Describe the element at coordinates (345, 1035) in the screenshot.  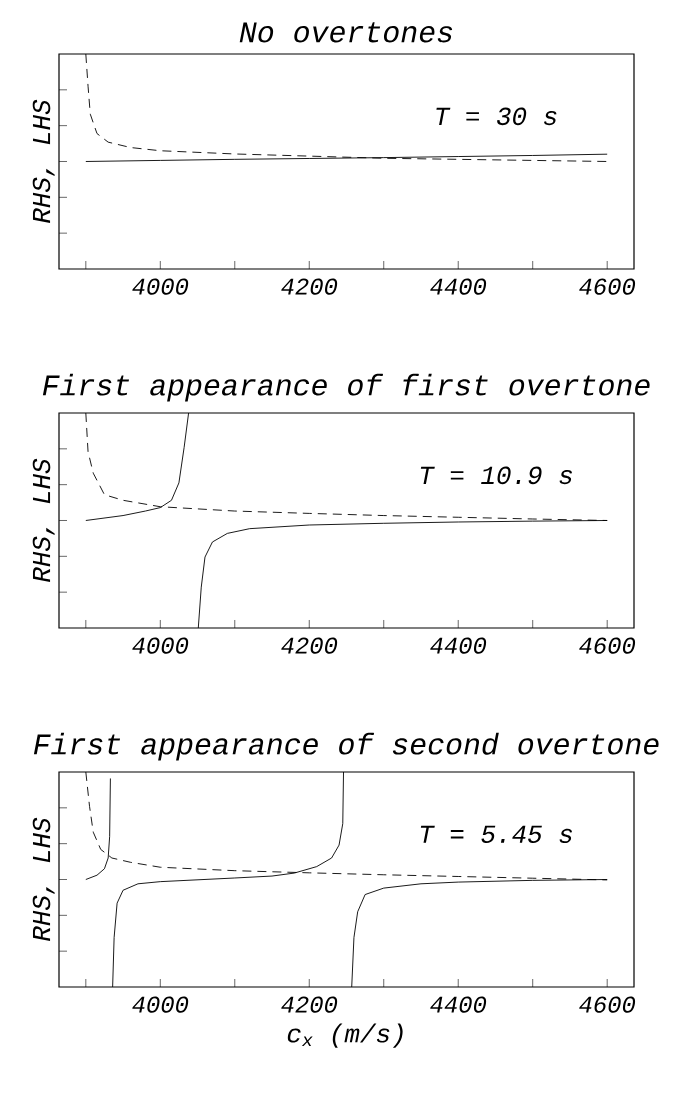
I see `x-axis-title: c$_{x}$ (m/s)` at that location.